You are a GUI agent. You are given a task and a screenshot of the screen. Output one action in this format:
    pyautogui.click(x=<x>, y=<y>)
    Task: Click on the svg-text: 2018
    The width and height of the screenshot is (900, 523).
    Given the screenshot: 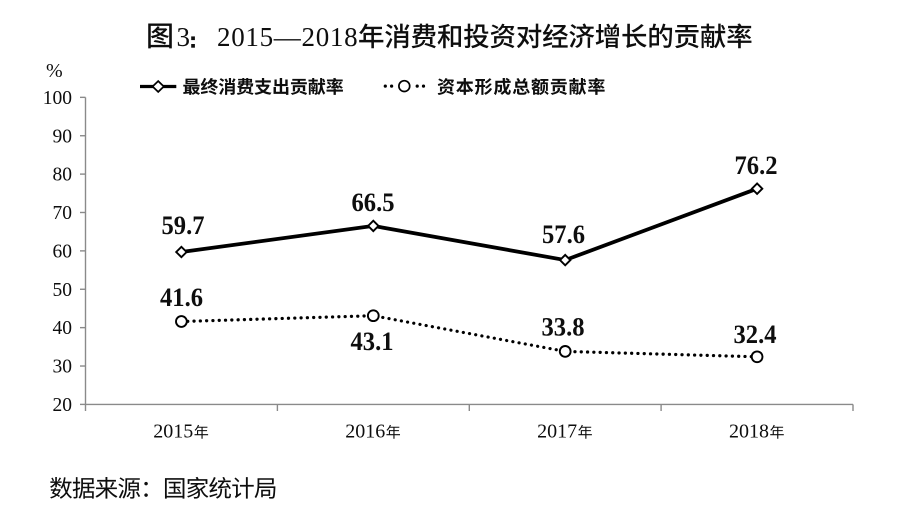 What is the action you would take?
    pyautogui.click(x=749, y=432)
    